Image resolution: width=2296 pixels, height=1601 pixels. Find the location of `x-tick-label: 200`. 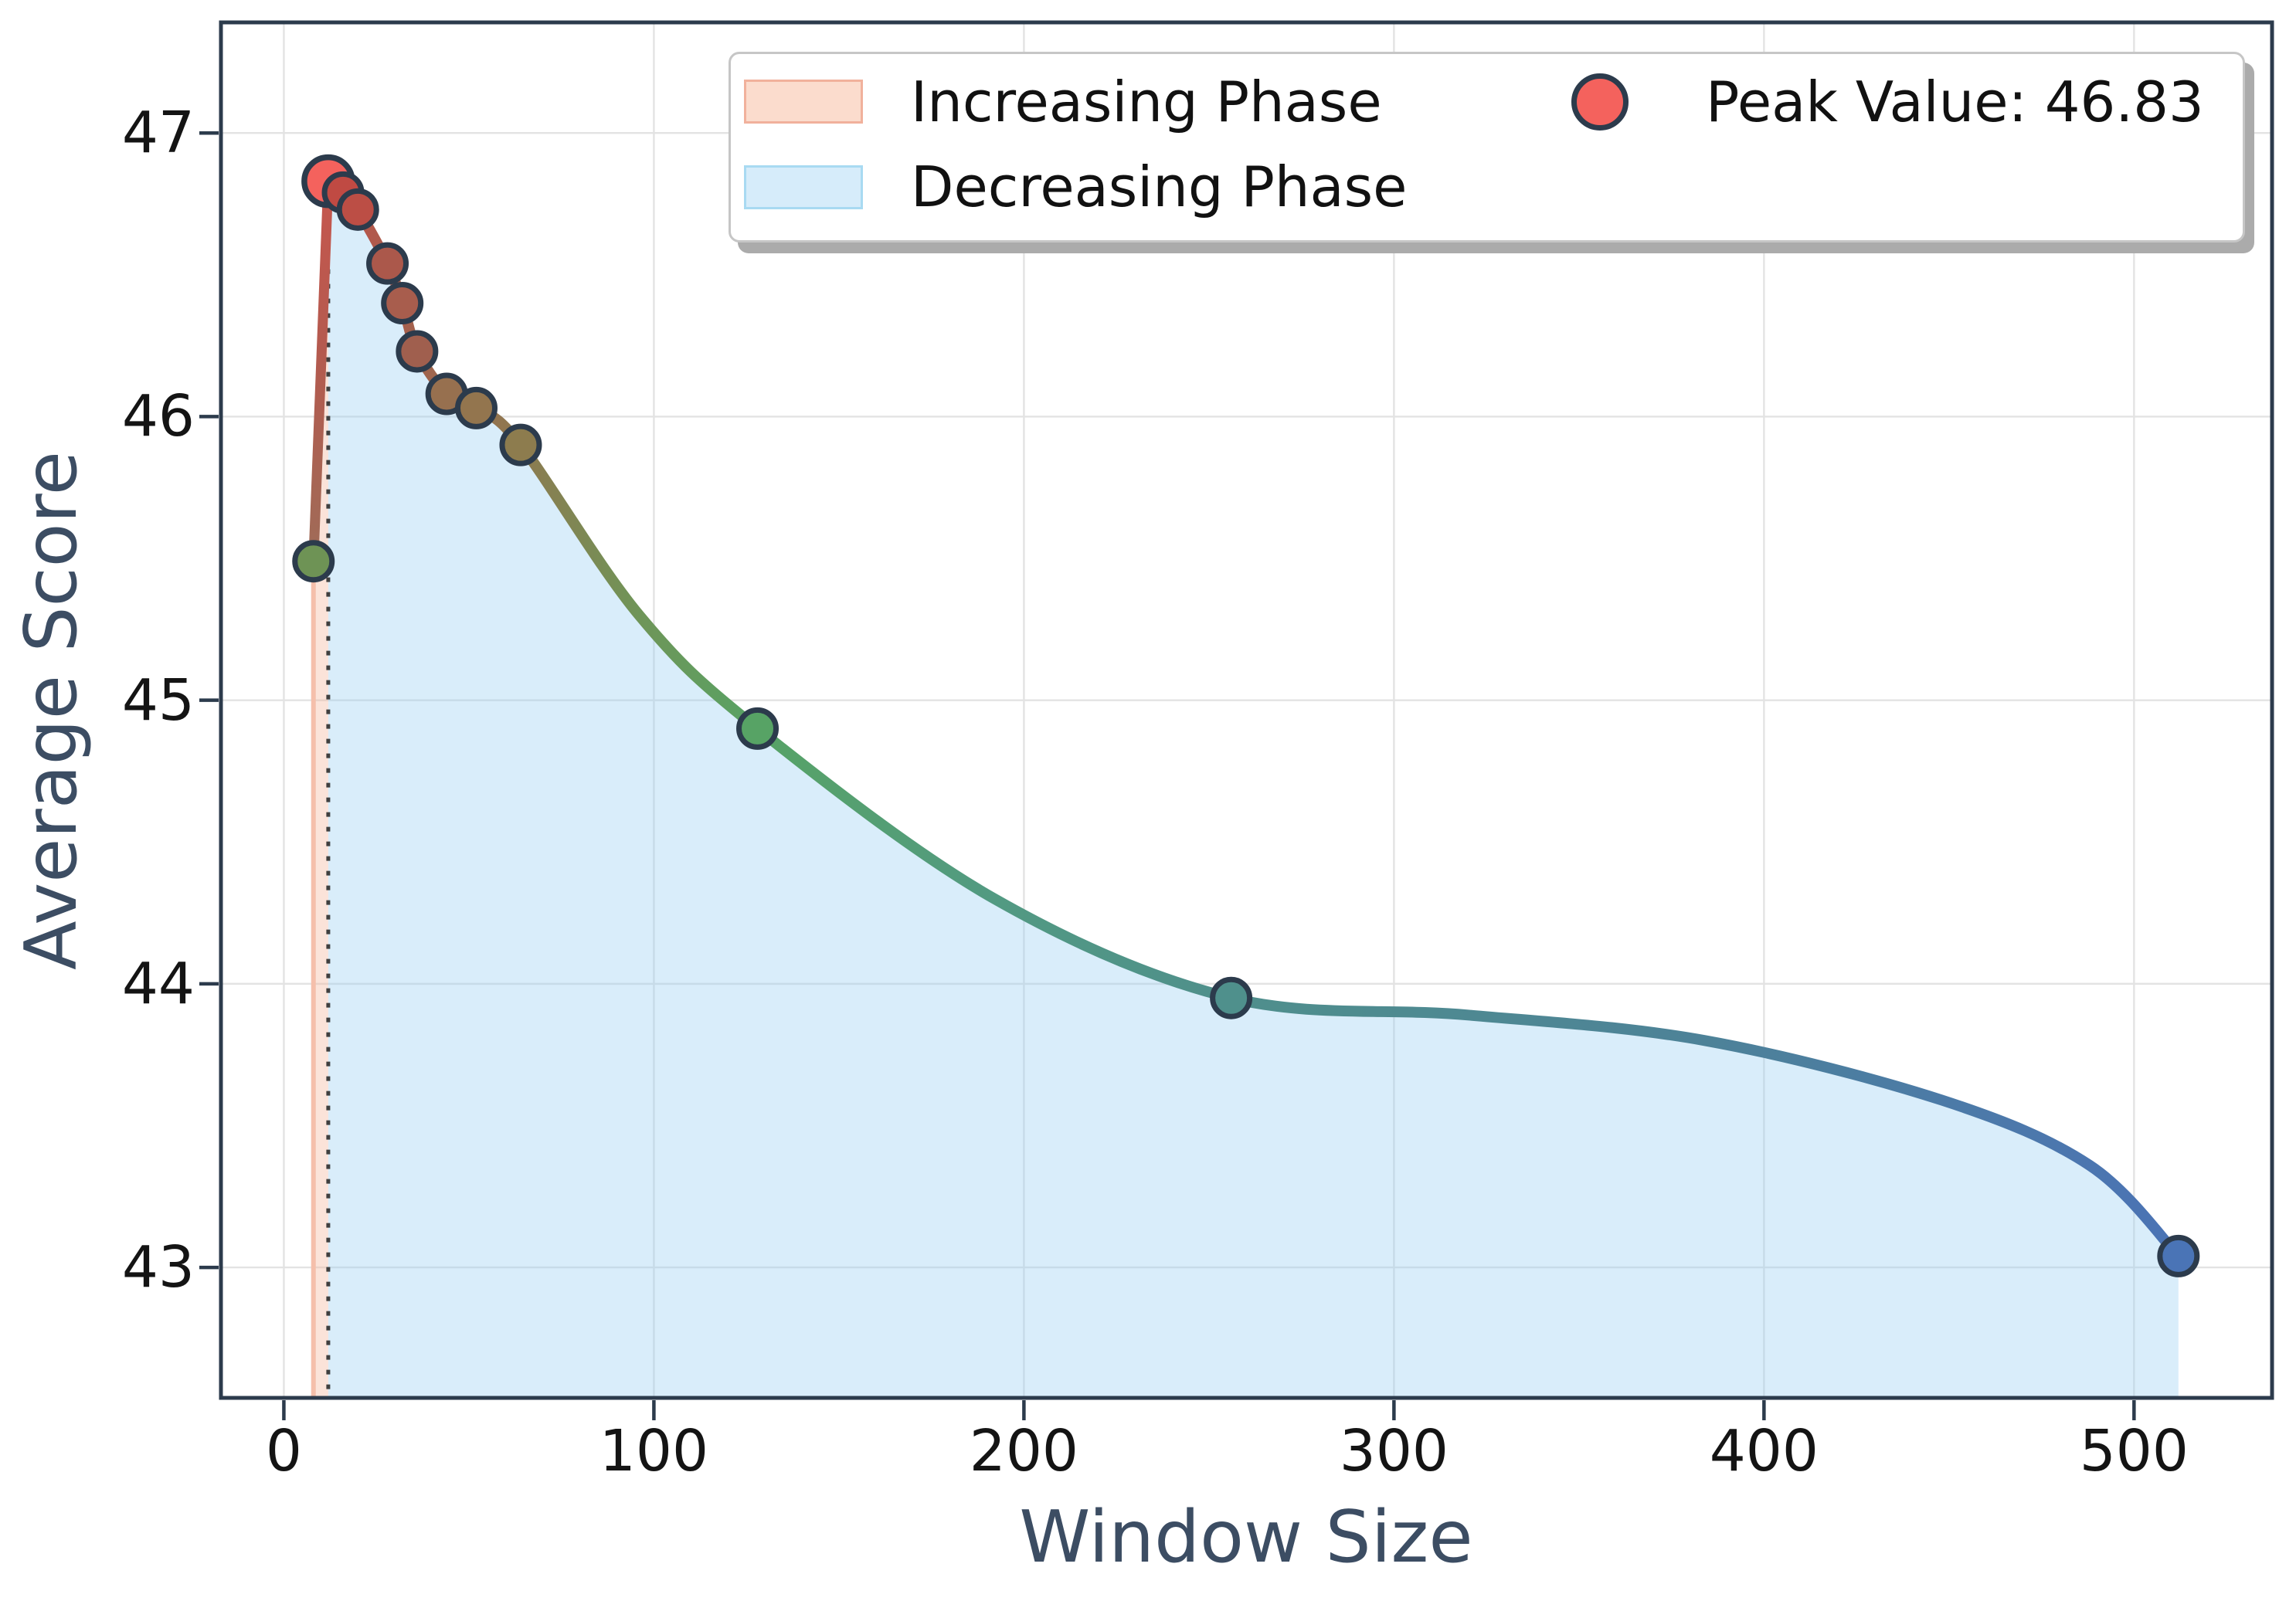

x-tick-label: 200 is located at coordinates (1024, 1451).